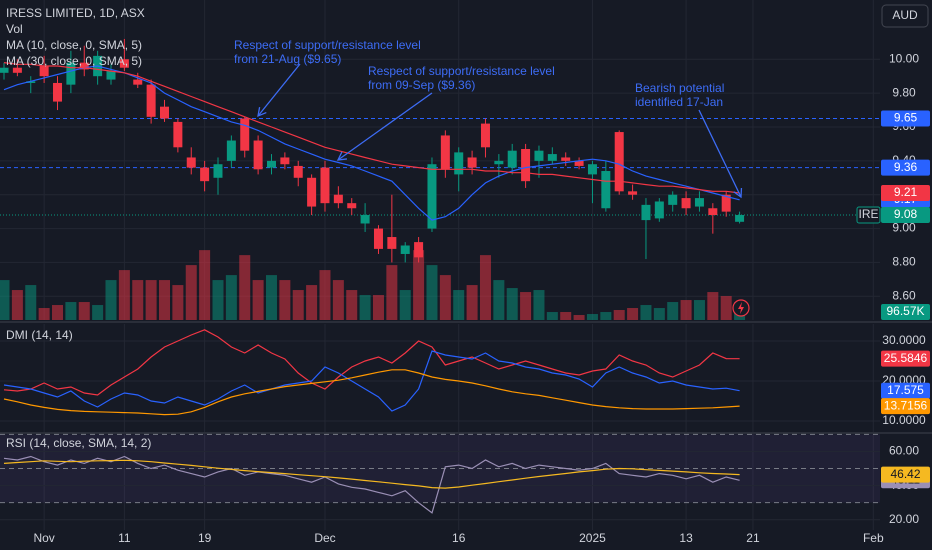 The width and height of the screenshot is (932, 550). Describe the element at coordinates (461, 71) in the screenshot. I see `annotation-text: Respect of support/resistance level` at that location.